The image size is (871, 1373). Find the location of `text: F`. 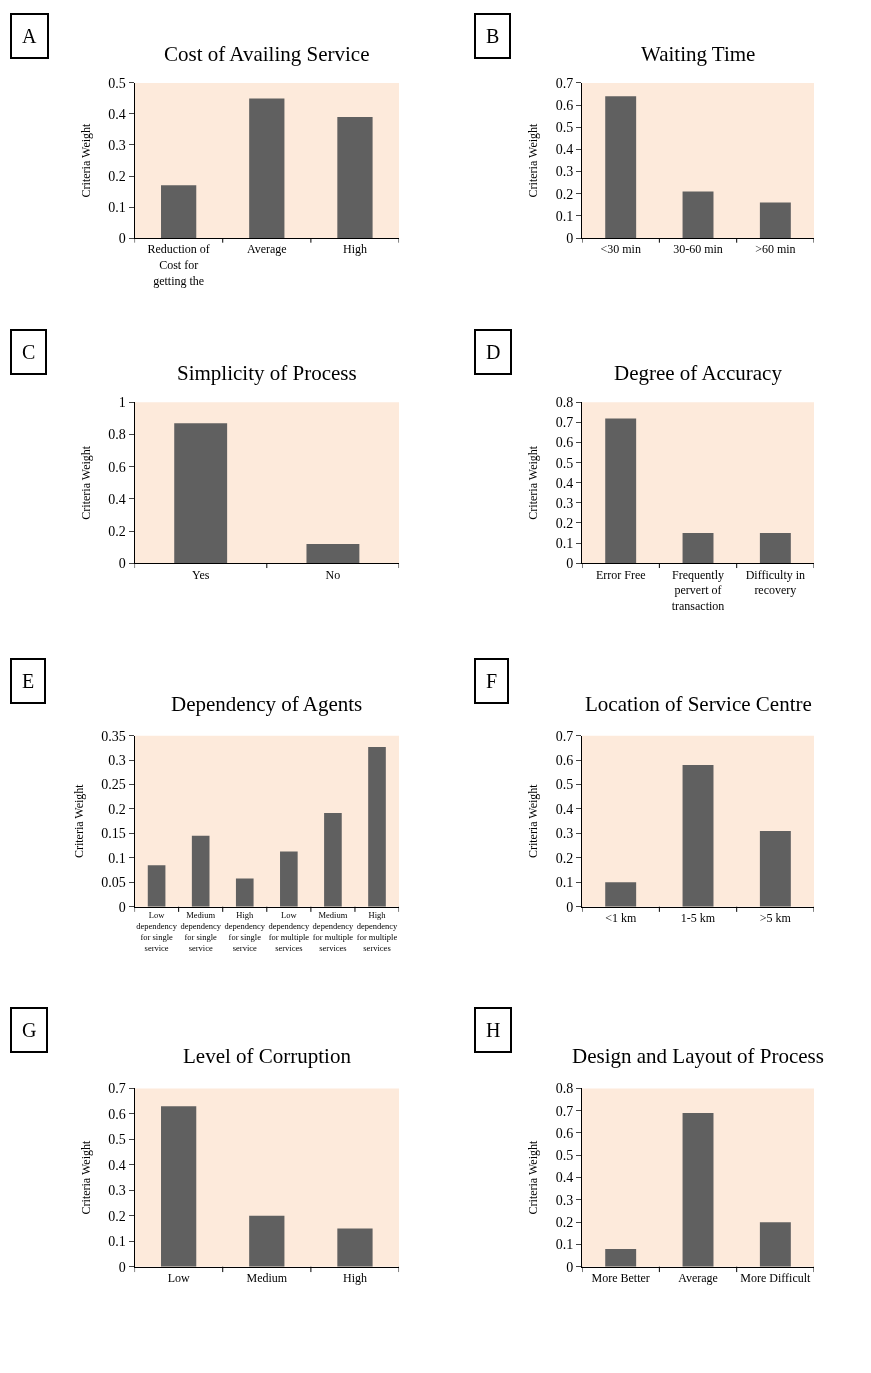

text: F is located at coordinates (492, 681).